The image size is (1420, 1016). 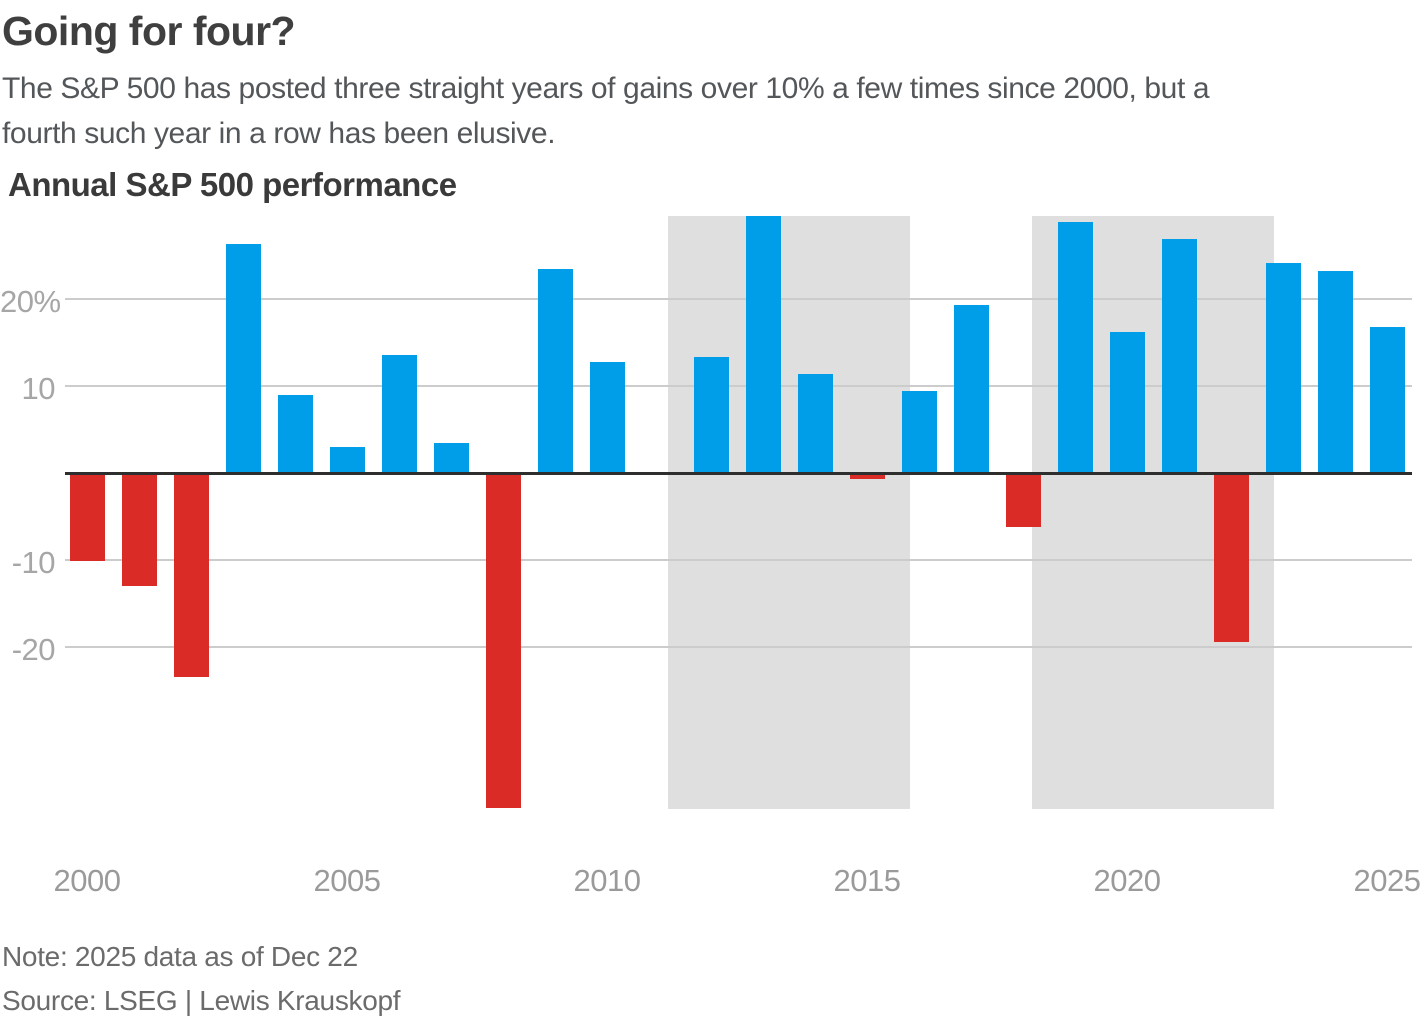 I want to click on y-tick--10: -10, so click(x=33, y=563).